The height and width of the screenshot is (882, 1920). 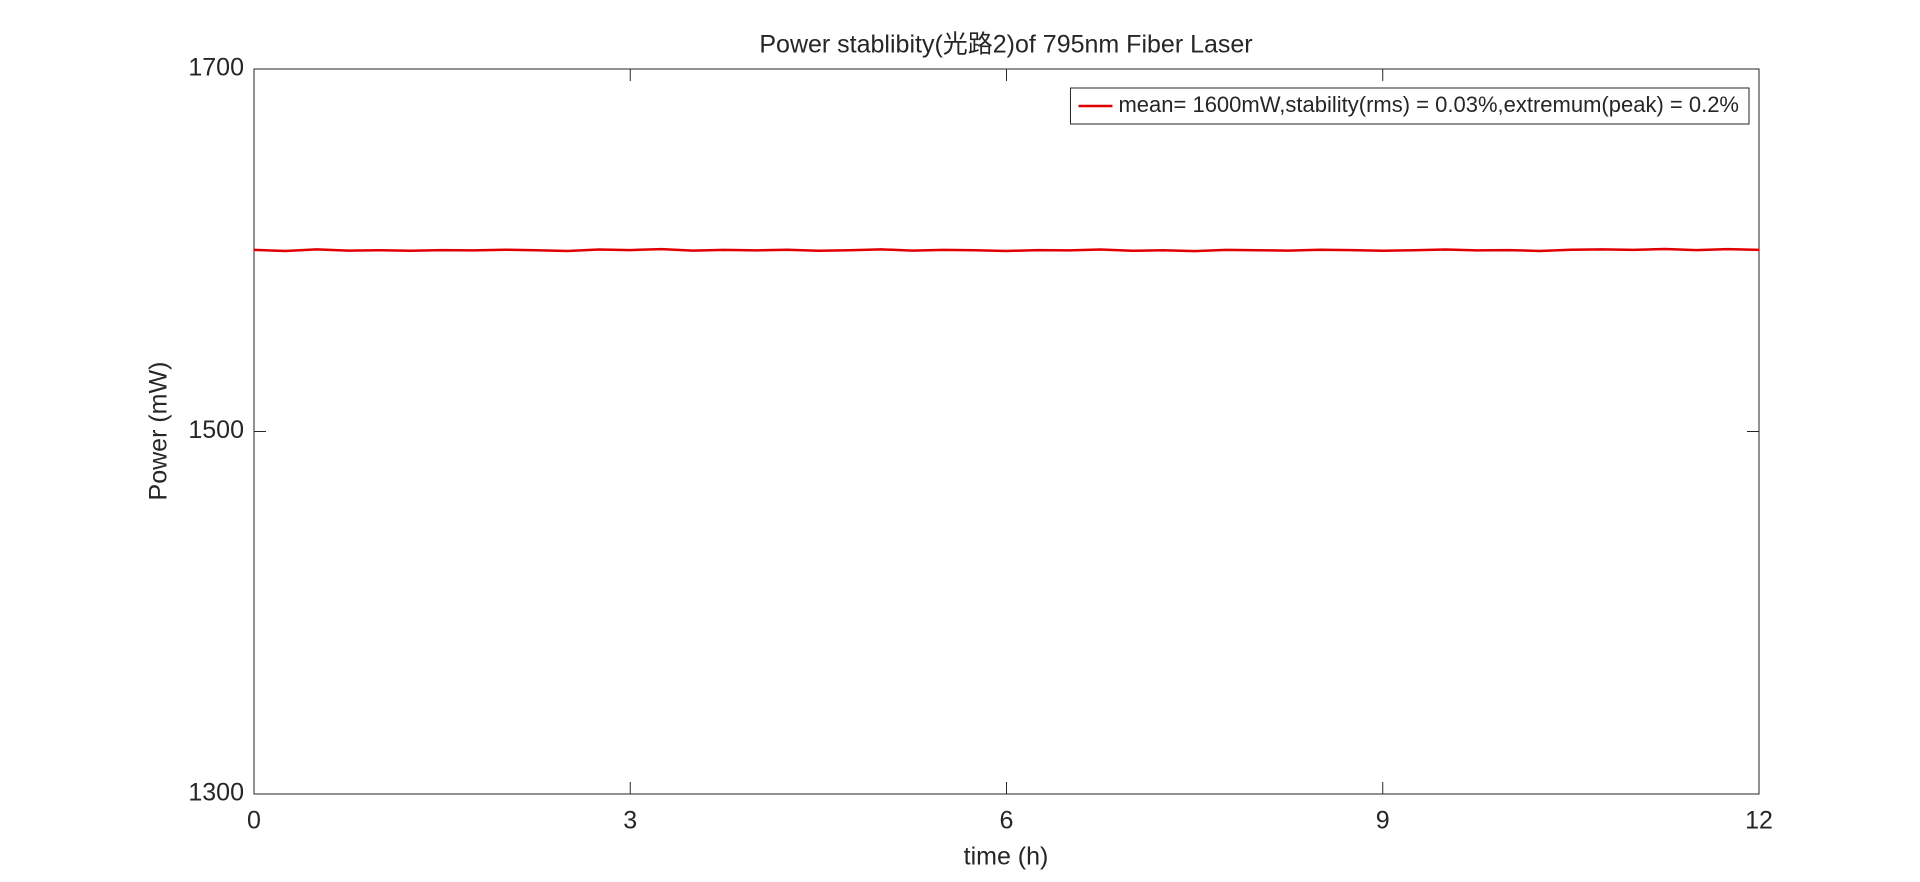 I want to click on y-tick-label: 1300, so click(x=216, y=793).